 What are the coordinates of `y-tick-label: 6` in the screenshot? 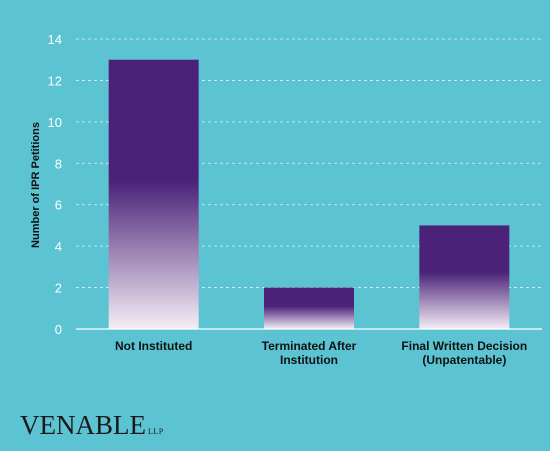 It's located at (58, 205).